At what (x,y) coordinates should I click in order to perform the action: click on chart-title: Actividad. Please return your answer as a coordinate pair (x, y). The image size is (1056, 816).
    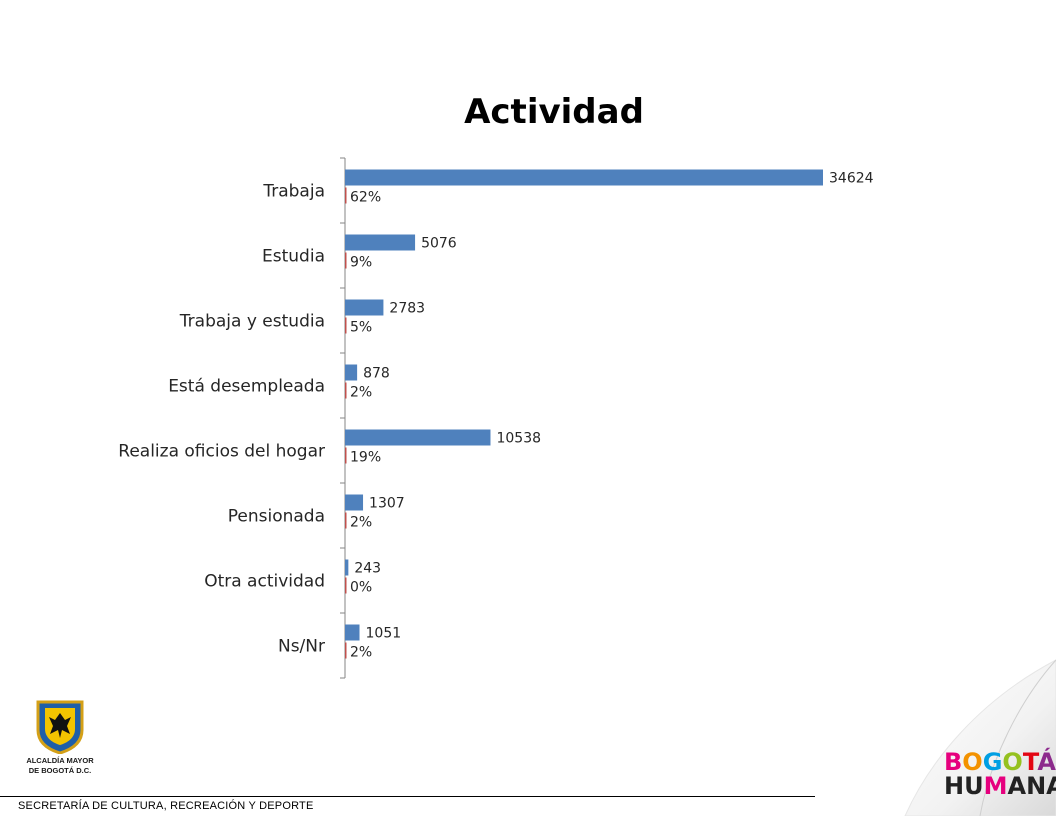
    Looking at the image, I should click on (554, 112).